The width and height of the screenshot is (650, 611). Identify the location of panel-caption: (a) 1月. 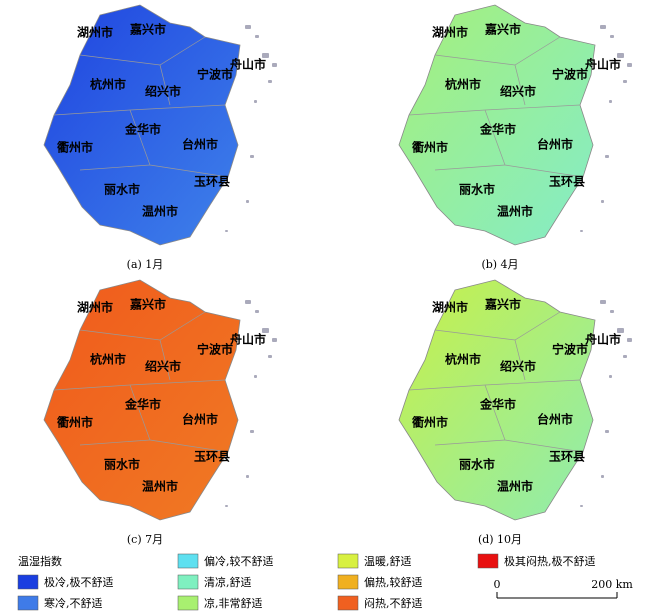
(145, 264).